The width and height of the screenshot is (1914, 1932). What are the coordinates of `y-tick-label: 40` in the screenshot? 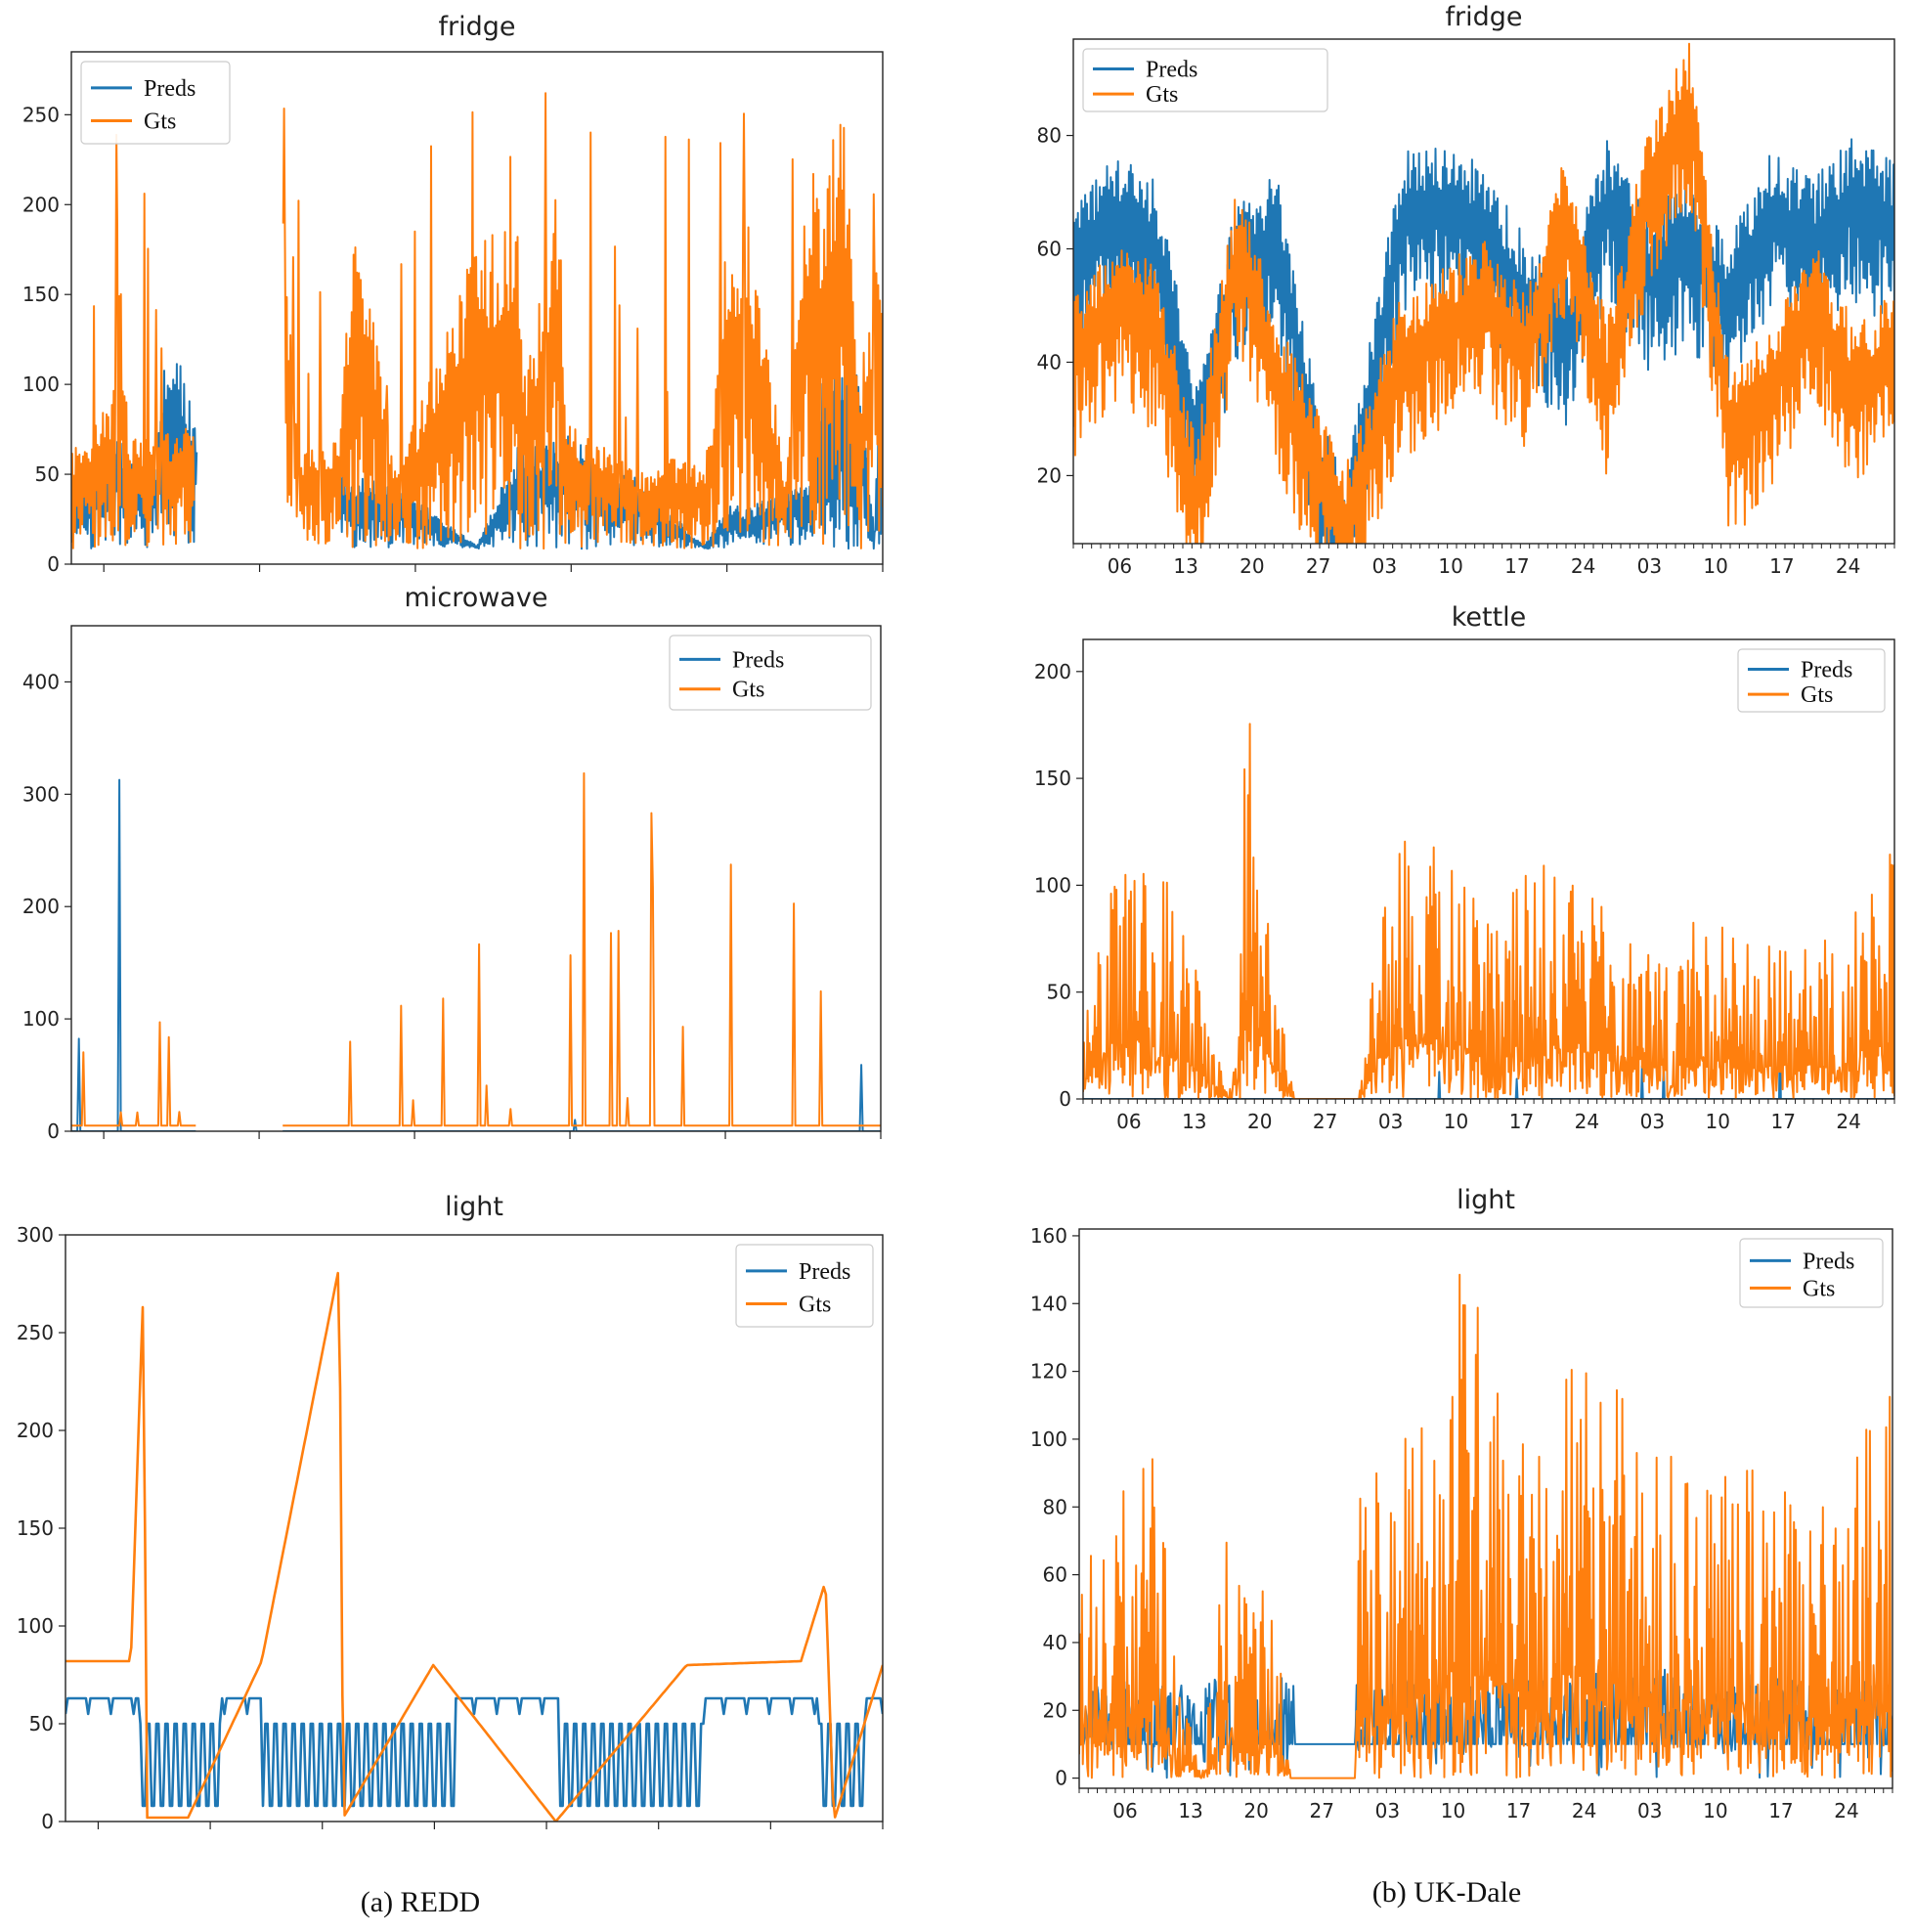 It's located at (1049, 361).